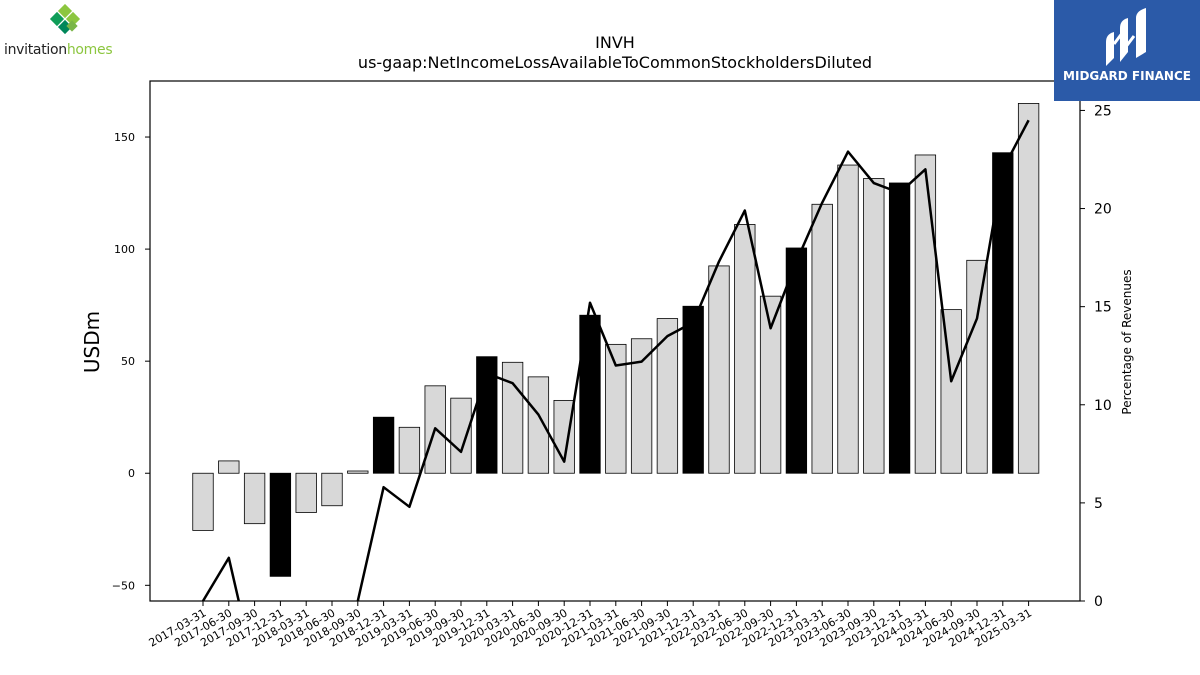 This screenshot has height=675, width=1200. Describe the element at coordinates (89, 50) in the screenshot. I see `logo-word-homes: homes` at that location.